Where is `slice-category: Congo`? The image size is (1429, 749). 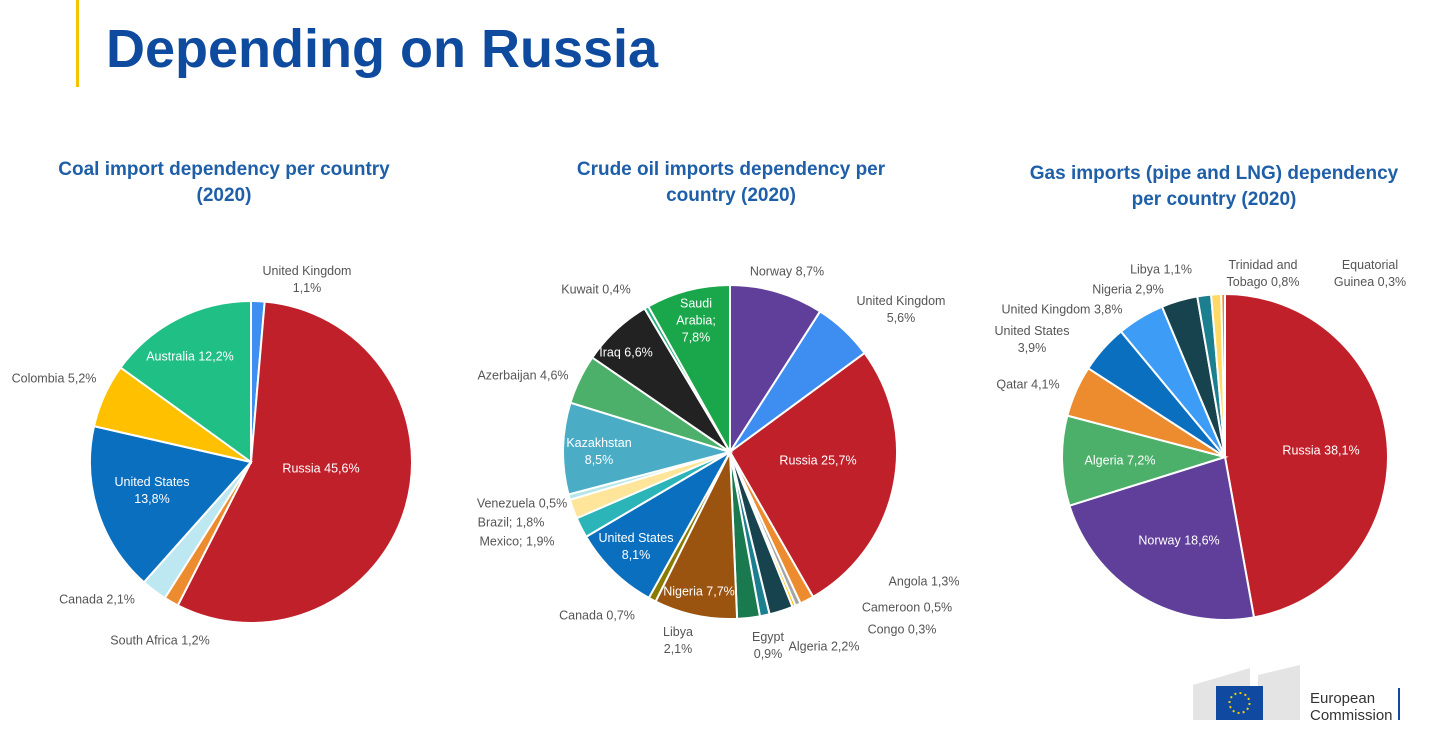 slice-category: Congo is located at coordinates (886, 629).